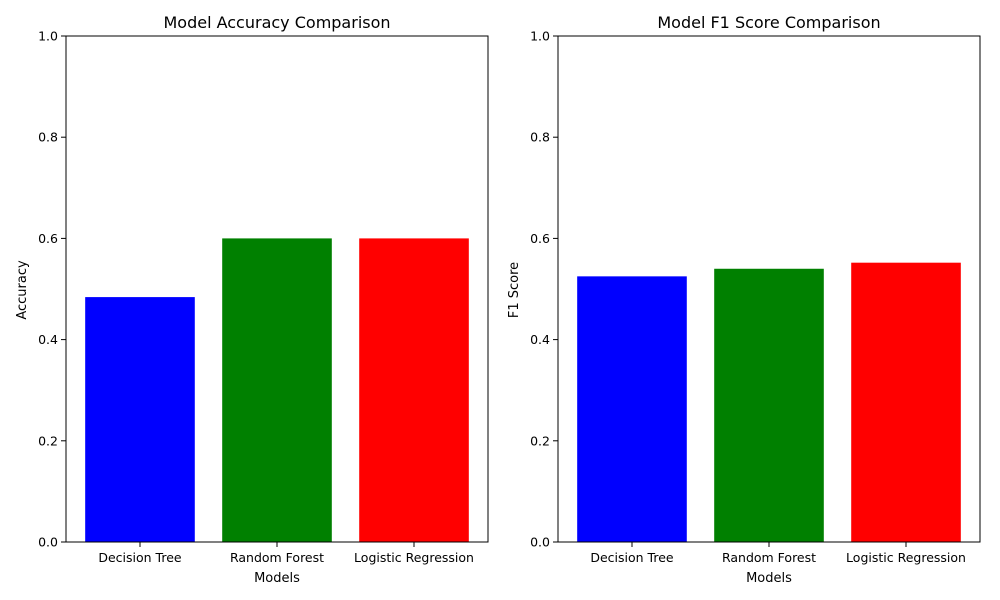  What do you see at coordinates (276, 22) in the screenshot?
I see `chart-title: Model Accuracy Comparison` at bounding box center [276, 22].